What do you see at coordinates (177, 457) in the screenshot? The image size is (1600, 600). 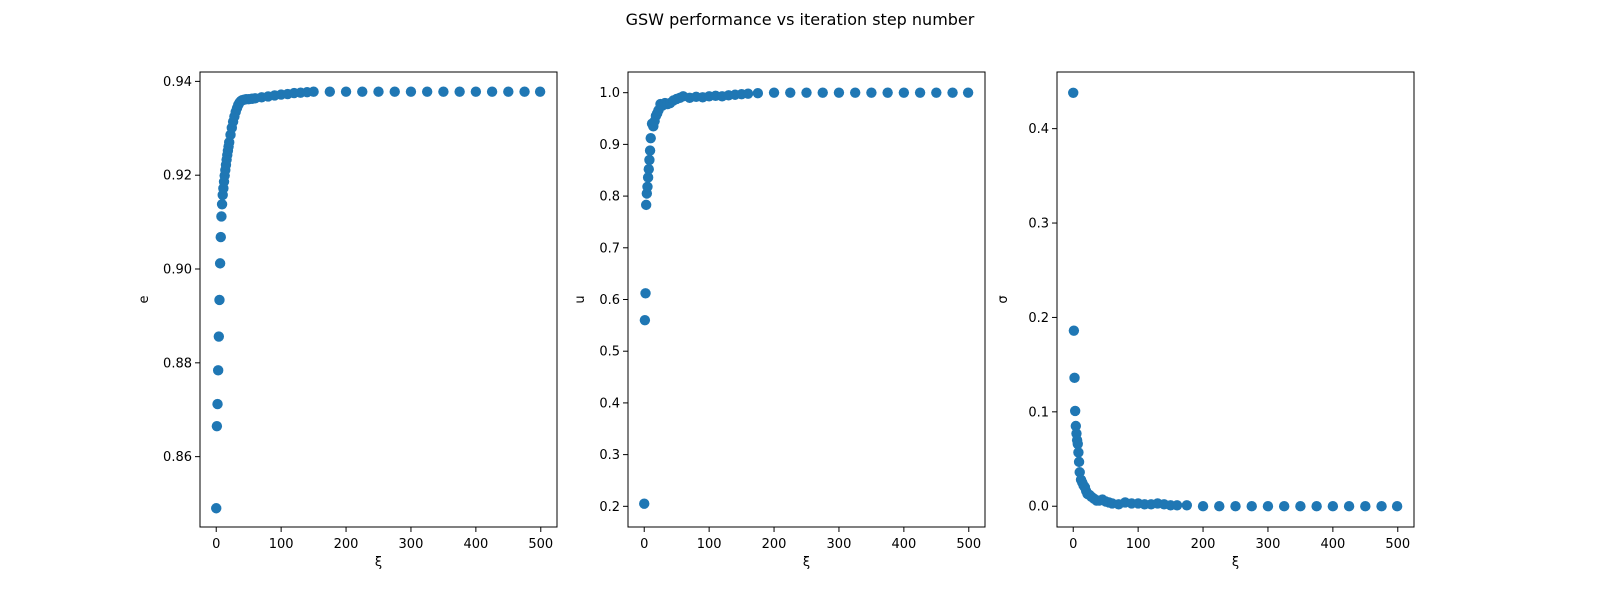 I see `y-tick-label: 0.86` at bounding box center [177, 457].